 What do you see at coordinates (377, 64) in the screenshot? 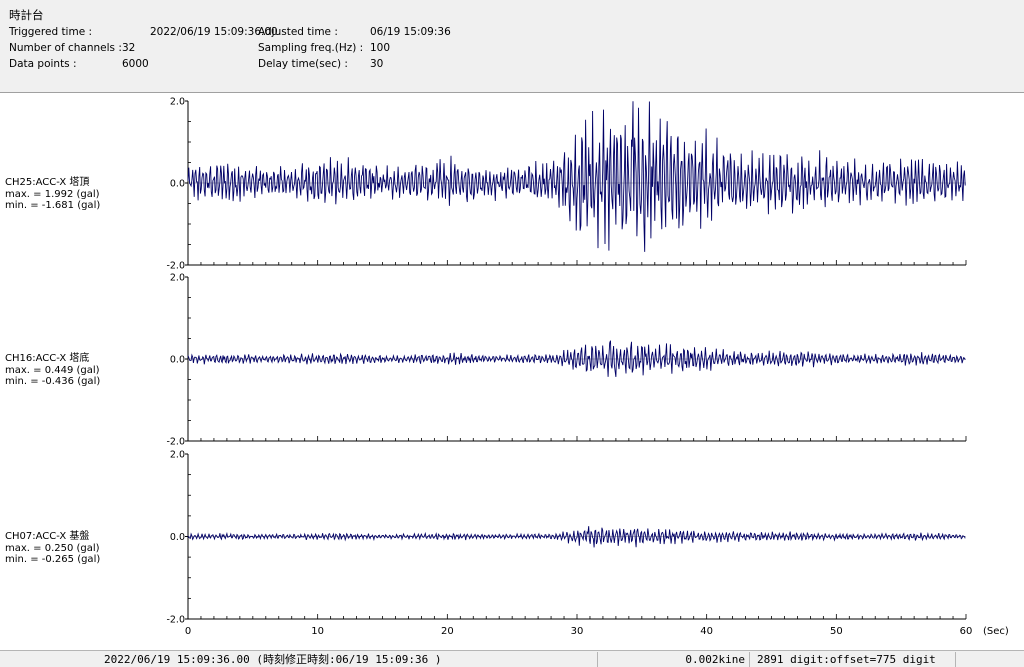
I see `delay-time-value: 30` at bounding box center [377, 64].